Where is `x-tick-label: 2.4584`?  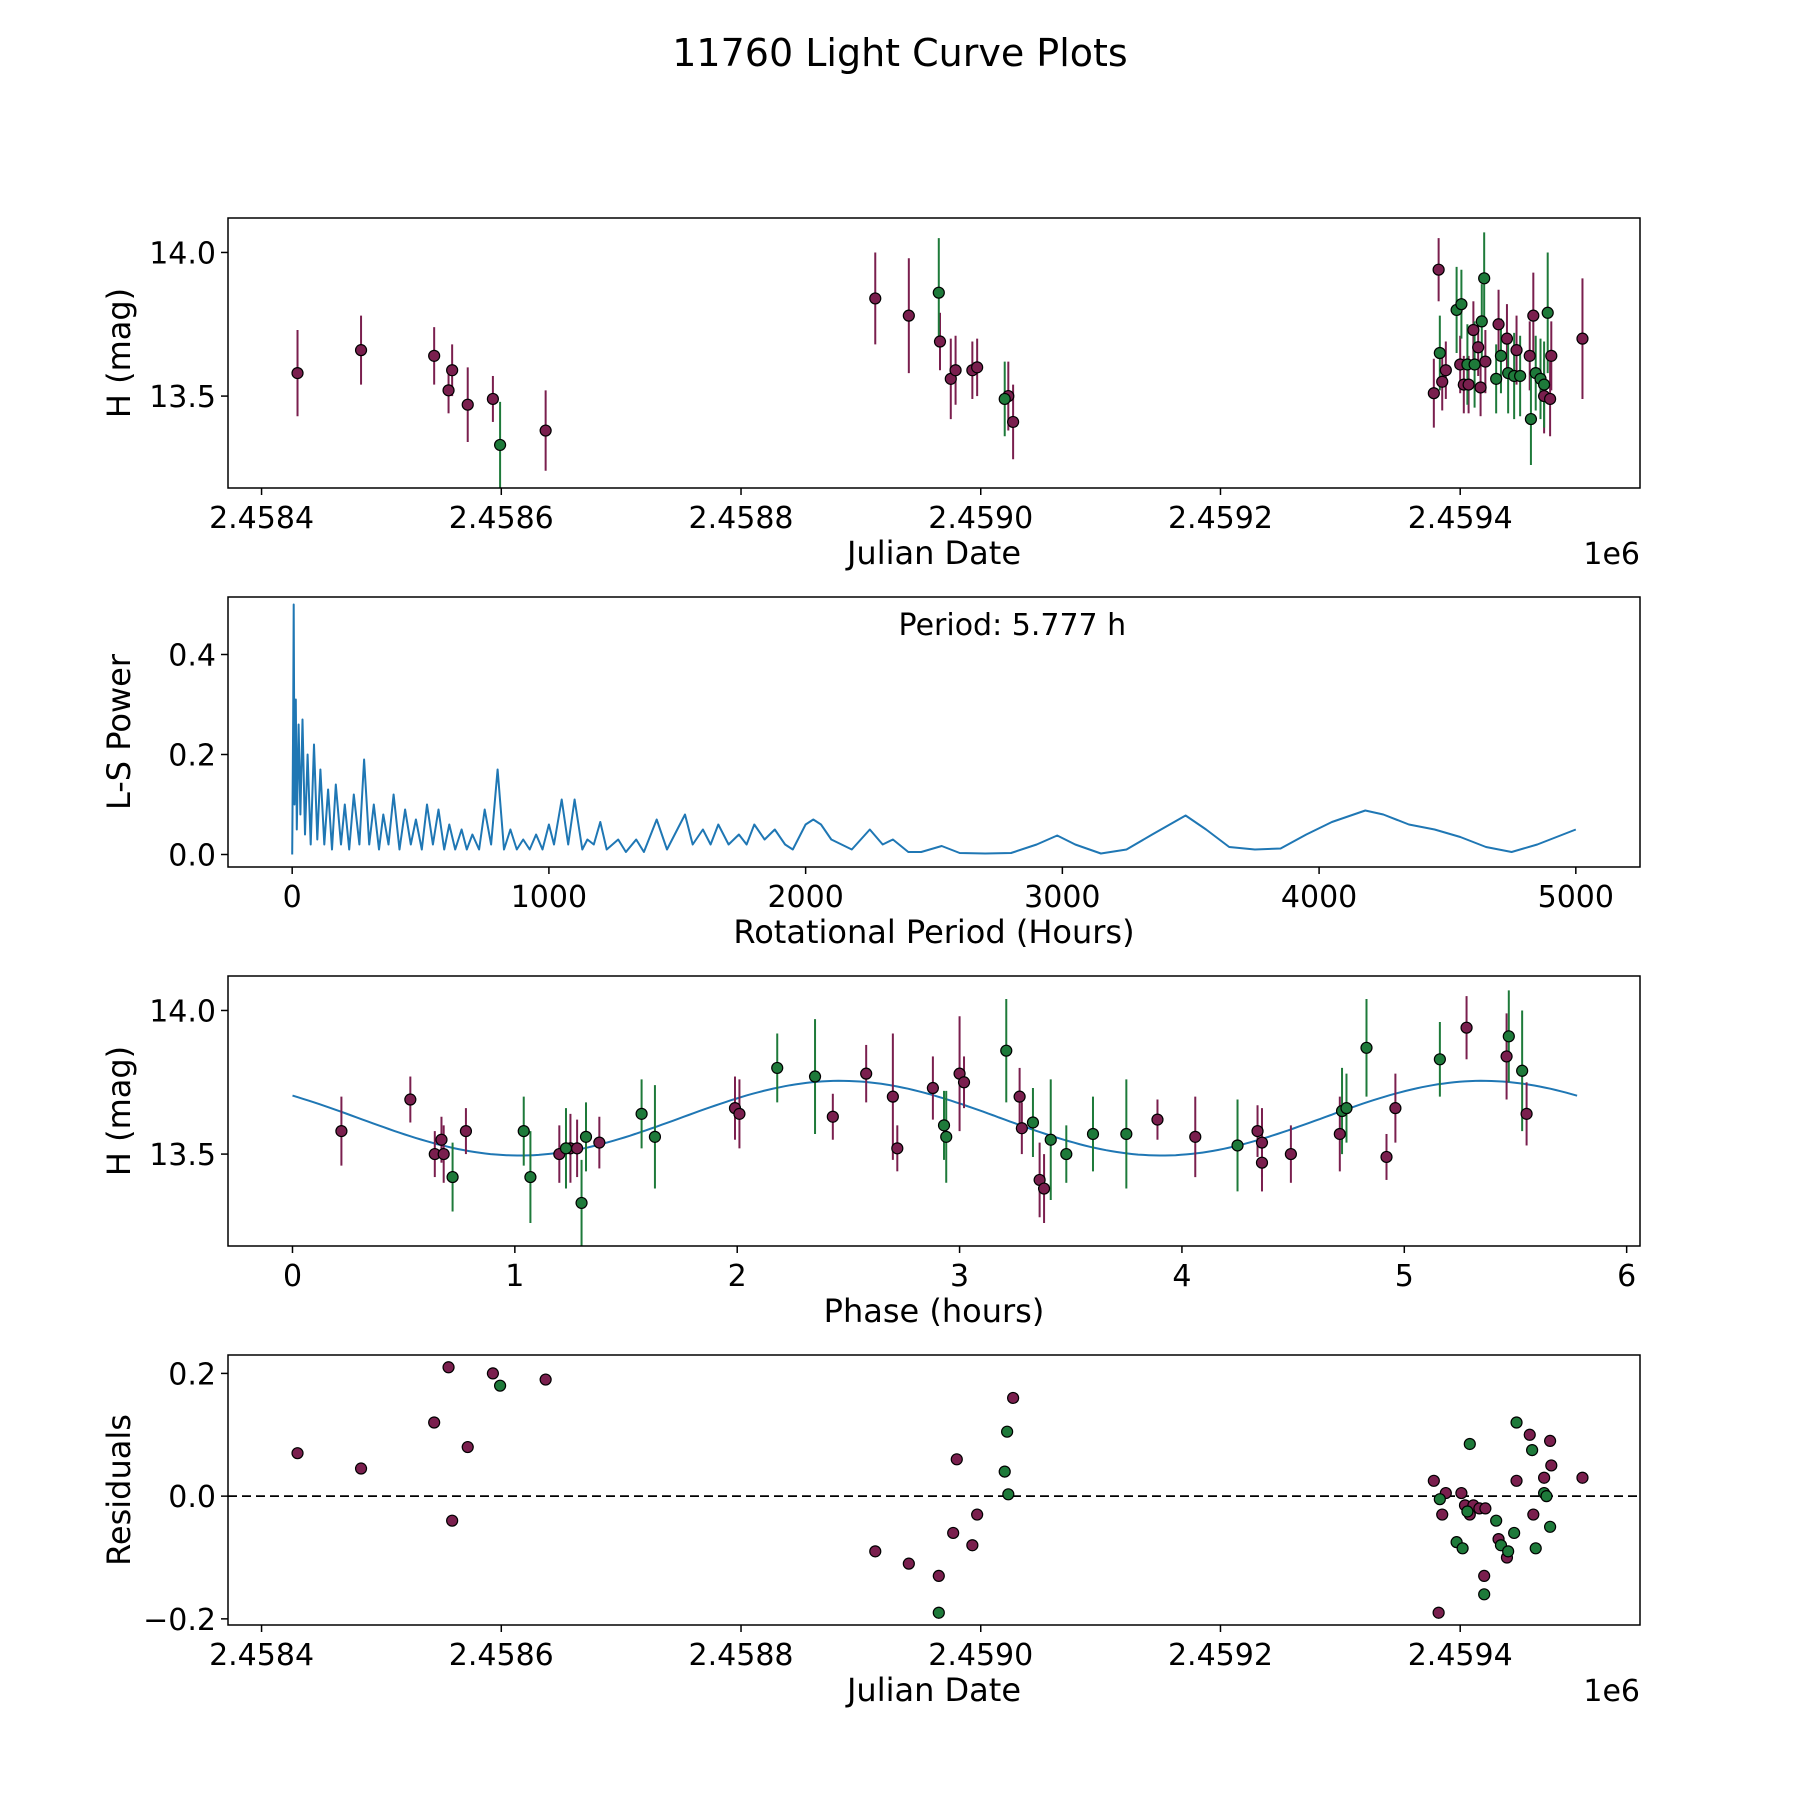
x-tick-label: 2.4584 is located at coordinates (261, 518).